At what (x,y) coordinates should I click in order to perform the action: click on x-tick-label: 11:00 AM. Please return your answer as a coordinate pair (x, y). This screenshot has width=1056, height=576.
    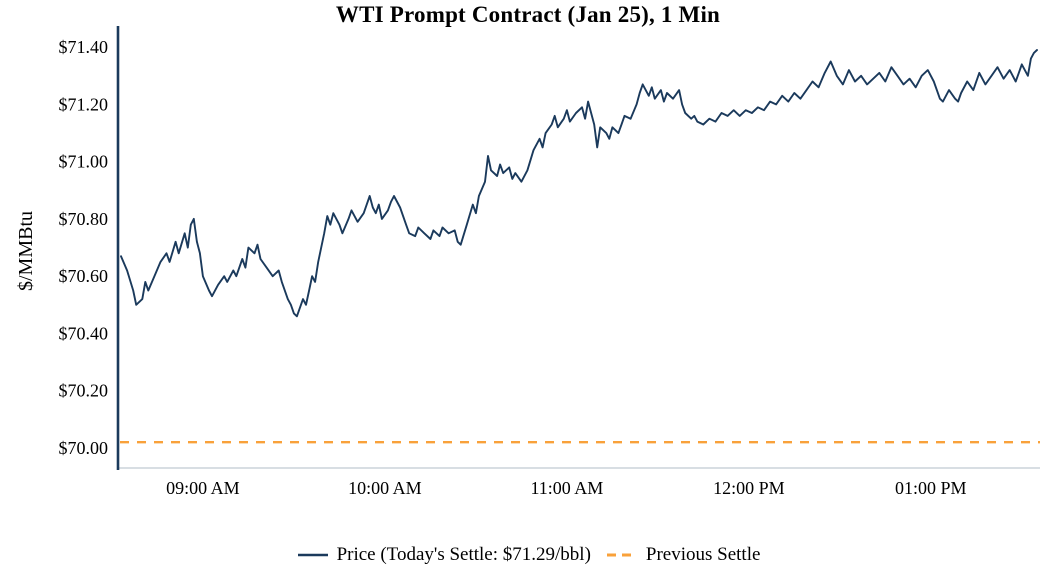
    Looking at the image, I should click on (566, 488).